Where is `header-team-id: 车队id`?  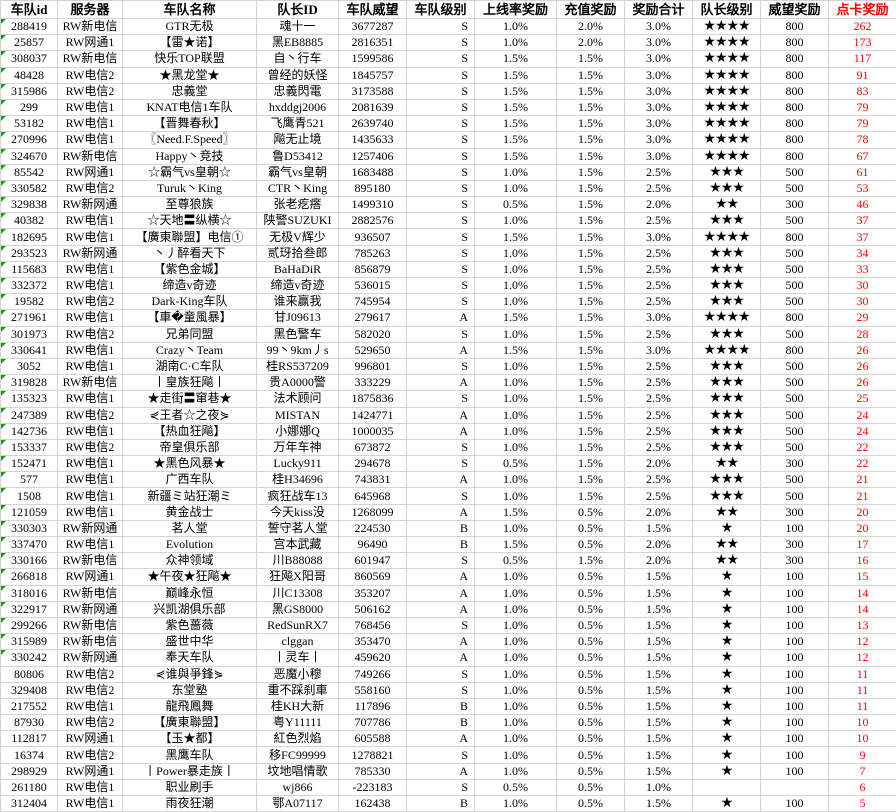
header-team-id: 车队id is located at coordinates (29, 9).